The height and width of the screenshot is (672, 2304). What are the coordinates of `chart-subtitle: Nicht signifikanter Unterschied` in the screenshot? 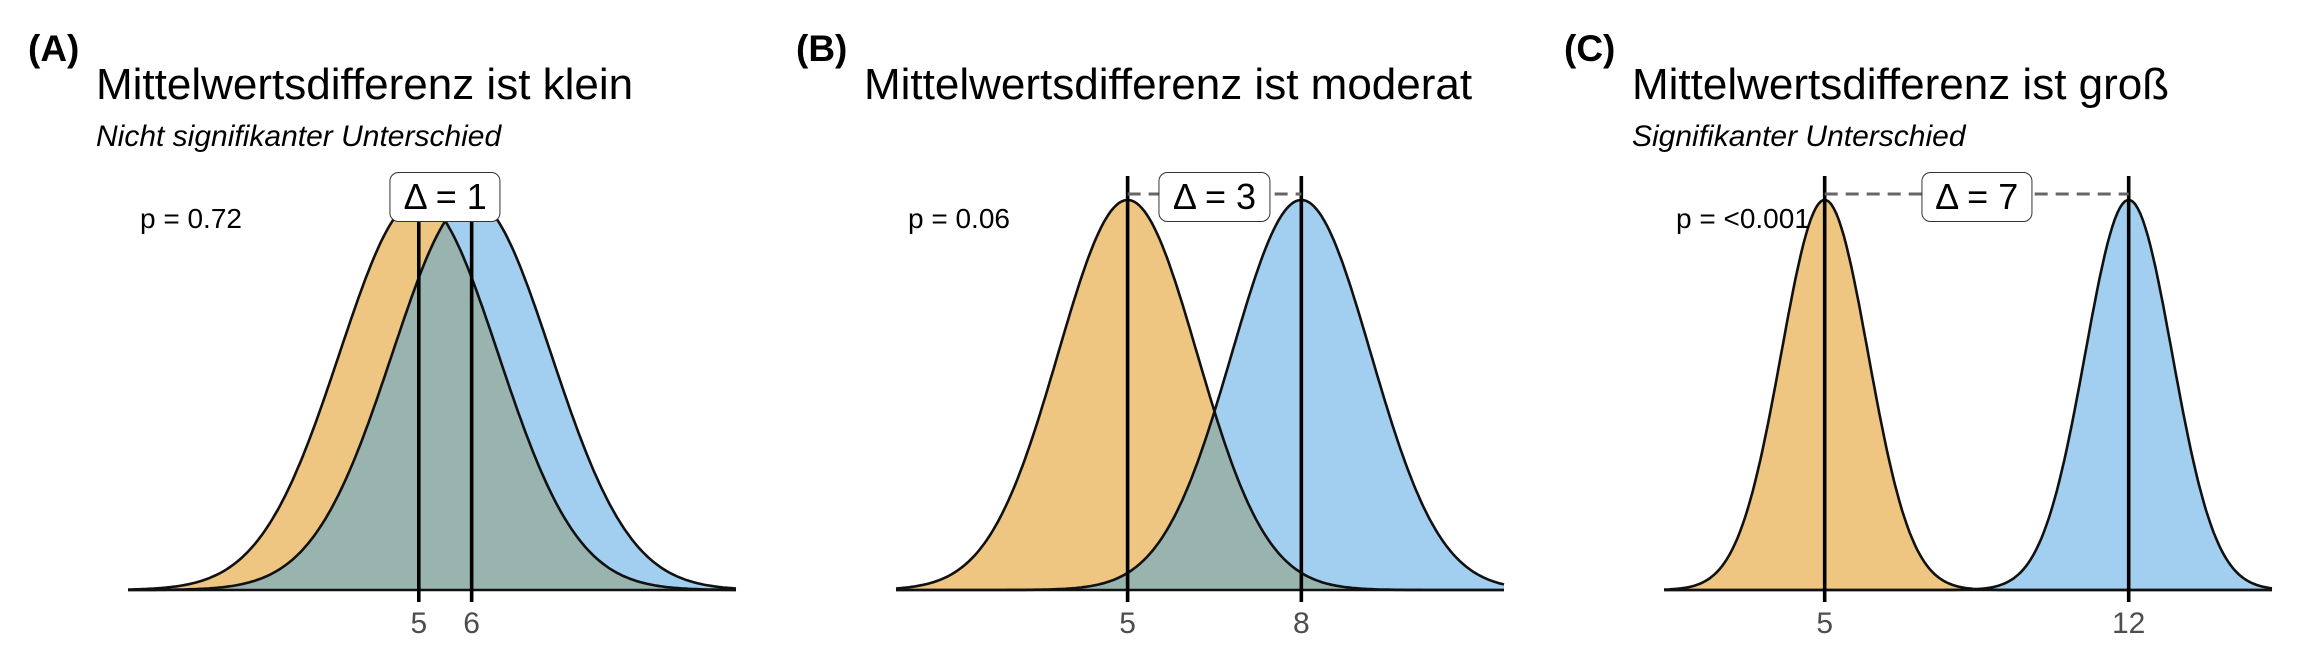 It's located at (299, 136).